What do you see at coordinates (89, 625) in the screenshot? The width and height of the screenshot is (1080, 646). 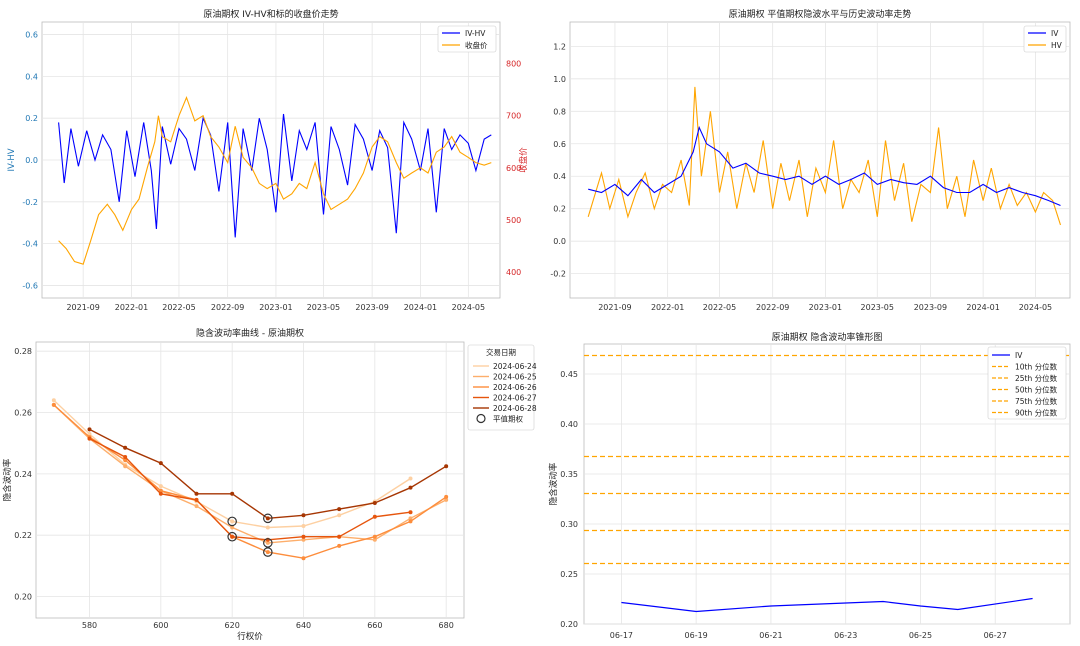 I see `tick-label: 580` at bounding box center [89, 625].